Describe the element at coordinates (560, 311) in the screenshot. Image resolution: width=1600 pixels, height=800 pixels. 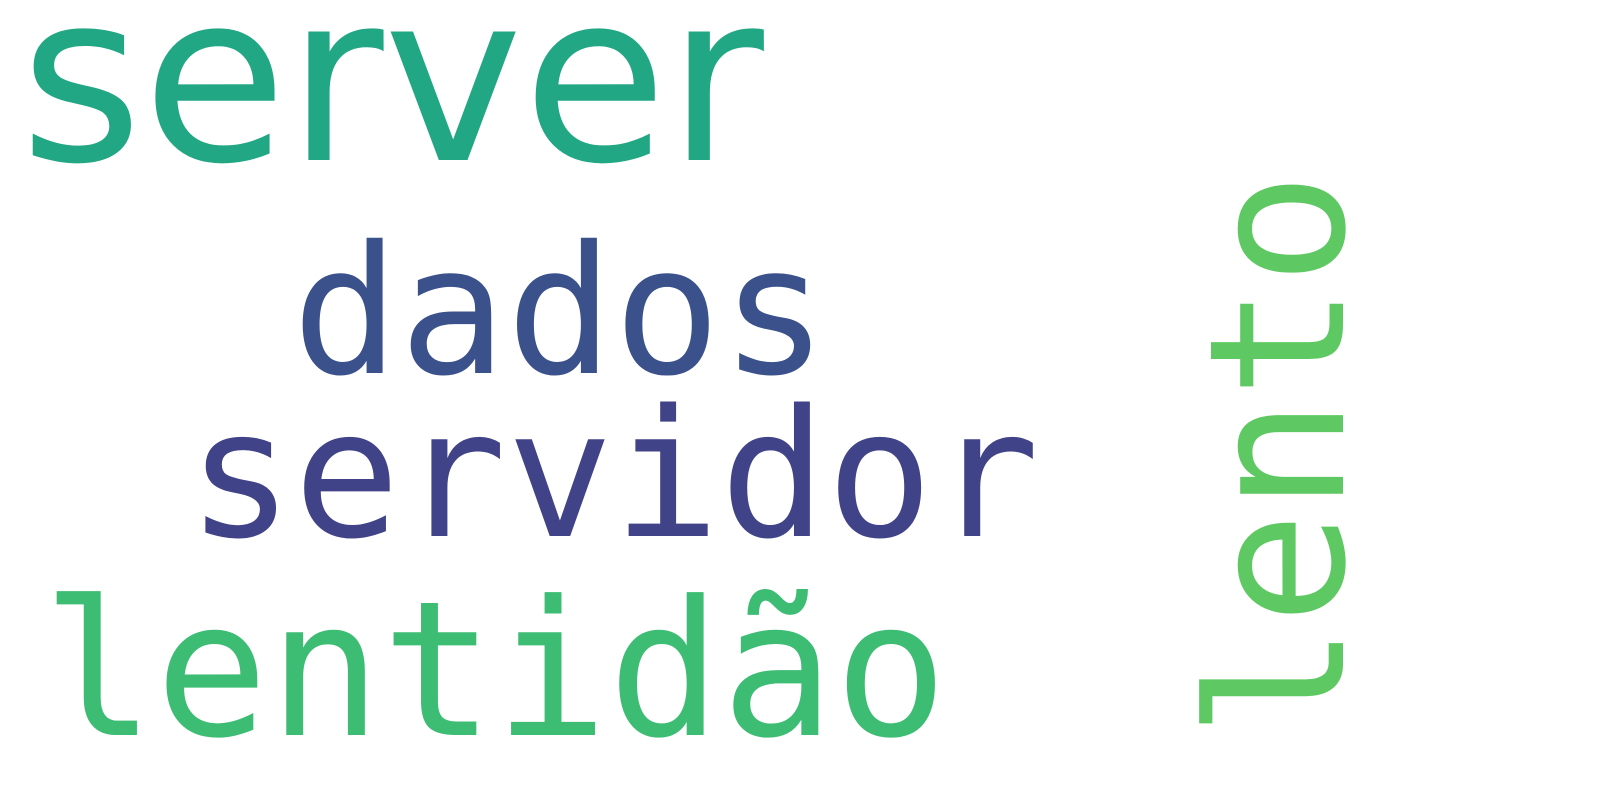
I see `word-dados: dados` at that location.